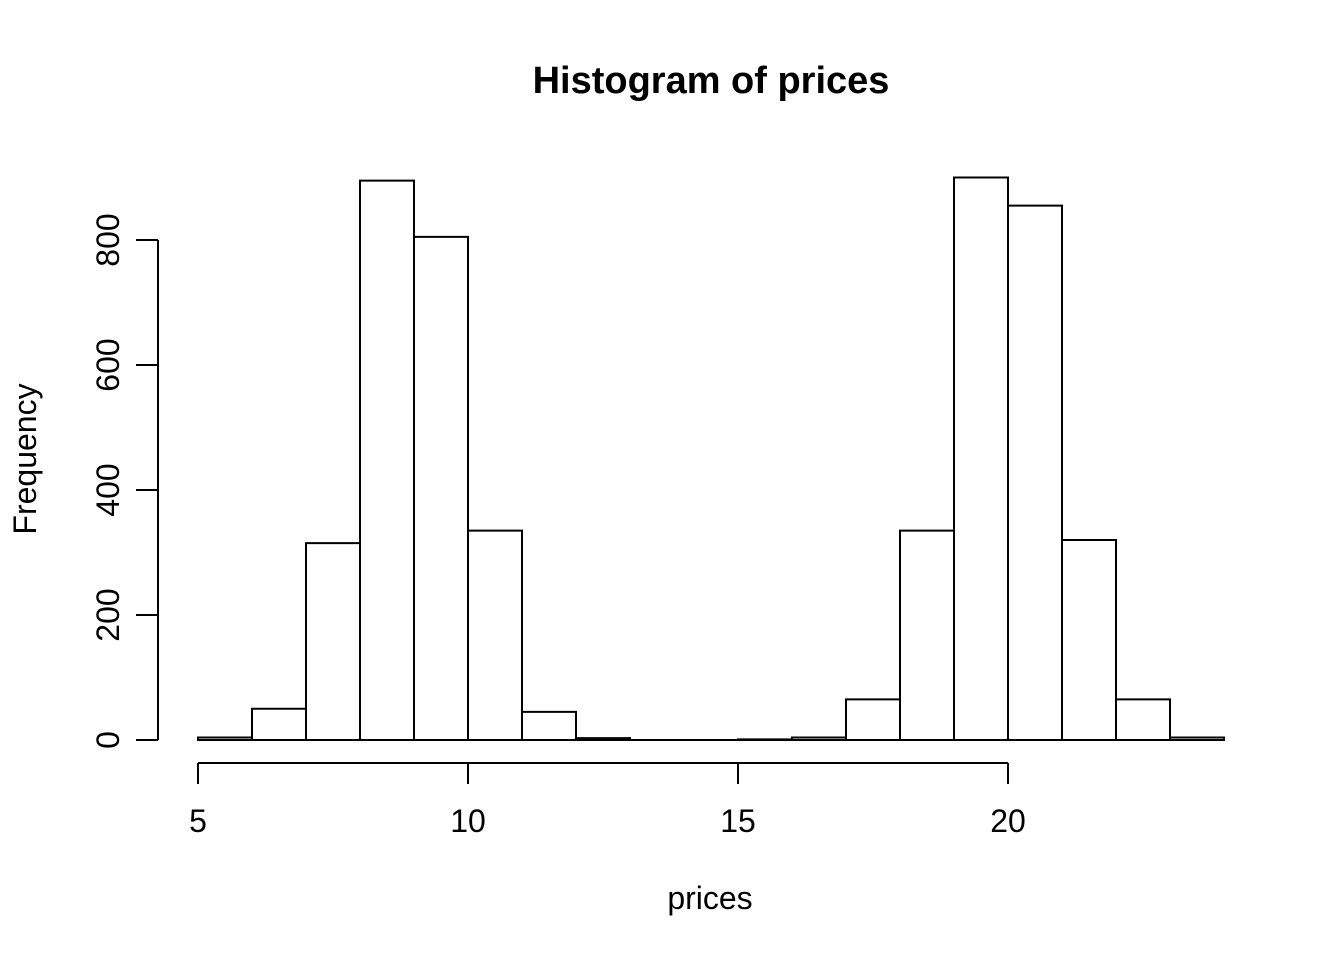 Image resolution: width=1344 pixels, height=960 pixels. What do you see at coordinates (709, 898) in the screenshot?
I see `x-axis-label: prices` at bounding box center [709, 898].